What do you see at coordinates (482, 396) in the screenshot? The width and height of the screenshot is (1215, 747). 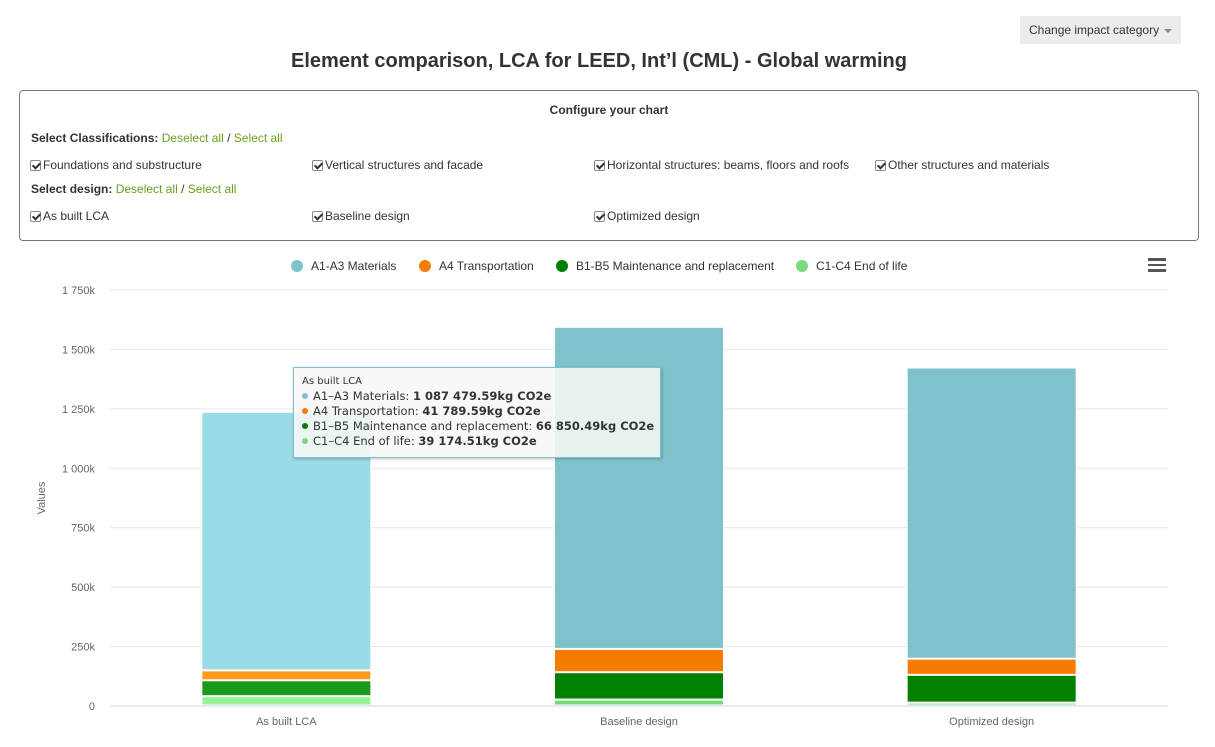 I see `tooltip-value: 1 087 479.59kg CO2e` at bounding box center [482, 396].